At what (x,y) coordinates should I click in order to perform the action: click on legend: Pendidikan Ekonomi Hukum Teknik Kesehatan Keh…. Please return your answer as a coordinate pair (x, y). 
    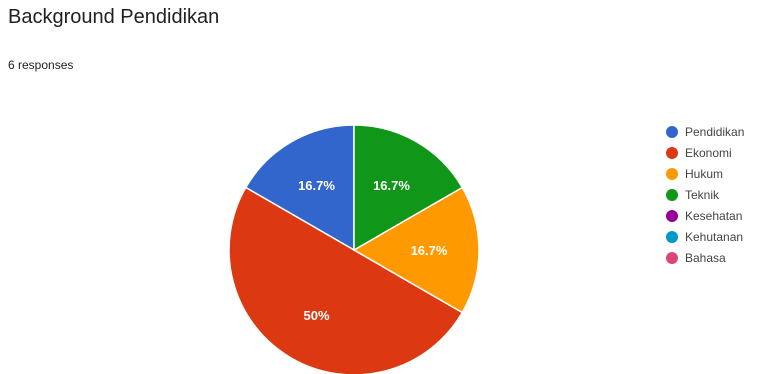
    Looking at the image, I should click on (705, 194).